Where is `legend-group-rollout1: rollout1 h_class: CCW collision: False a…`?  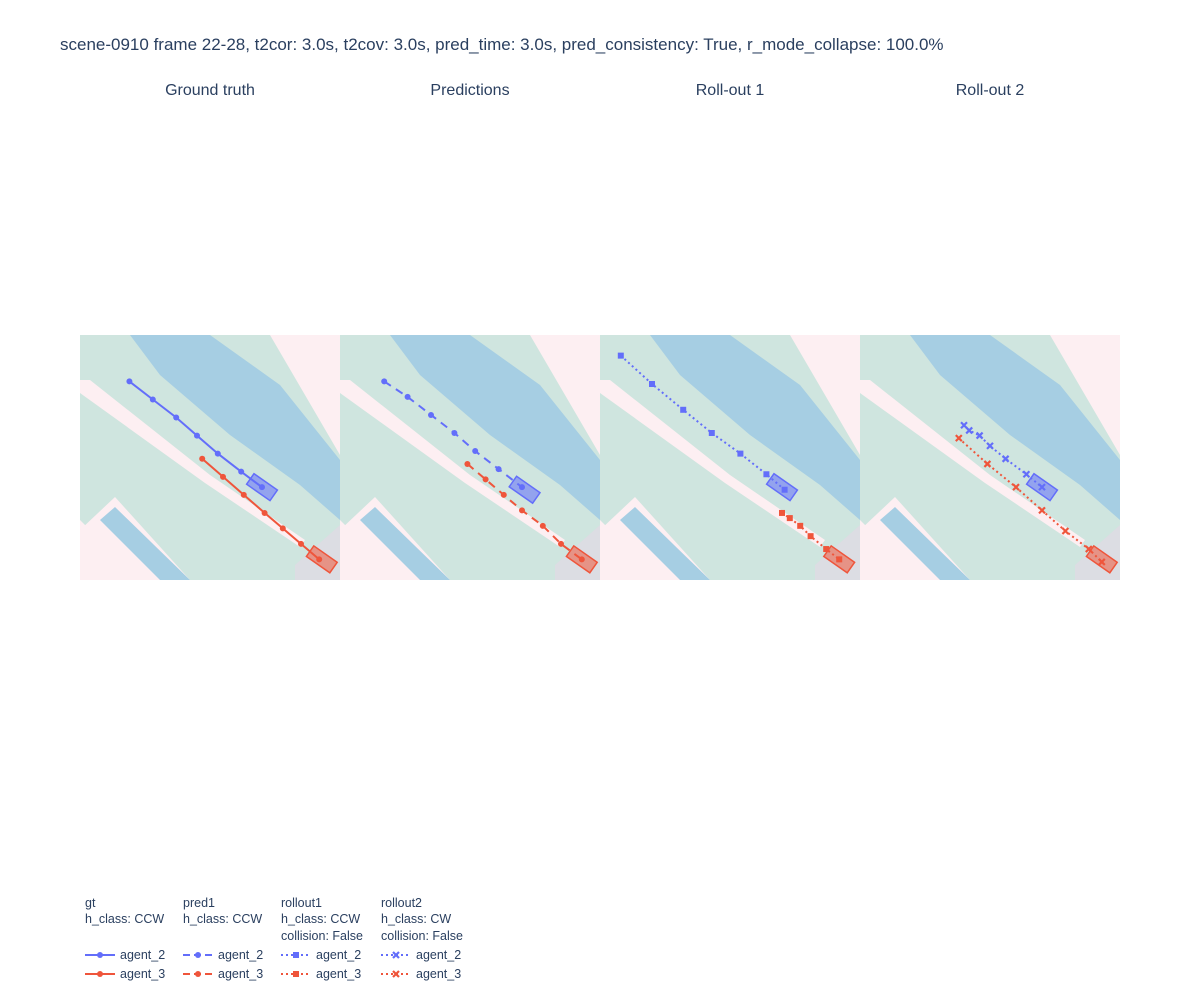 legend-group-rollout1: rollout1 h_class: CCW collision: False a… is located at coordinates (322, 938).